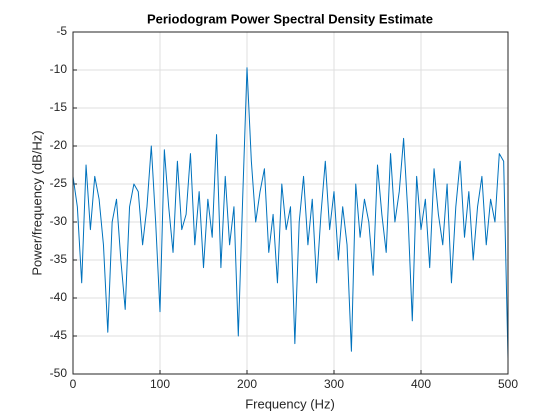 This screenshot has height=420, width=560. Describe the element at coordinates (160, 384) in the screenshot. I see `x-tick-label: 100` at that location.